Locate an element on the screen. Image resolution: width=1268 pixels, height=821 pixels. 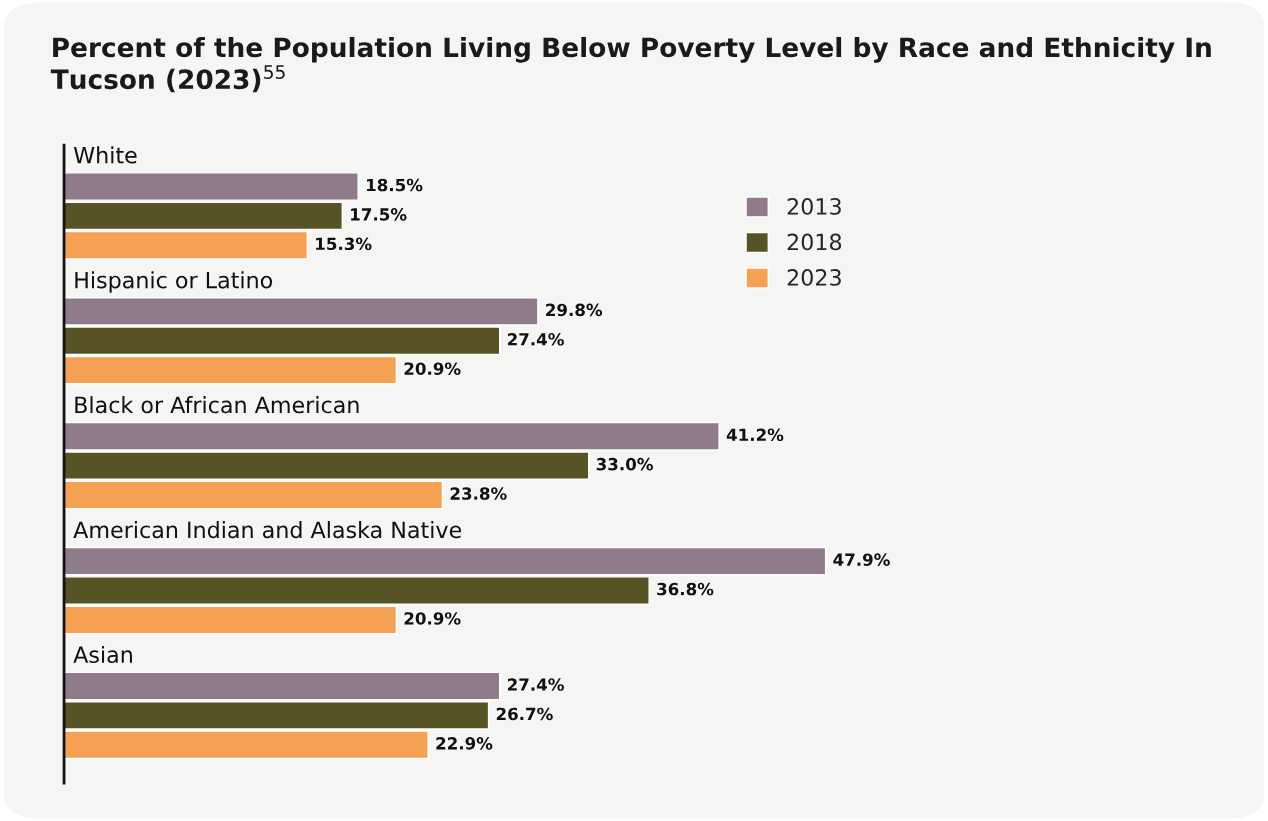
legend-label: 2013 is located at coordinates (814, 206).